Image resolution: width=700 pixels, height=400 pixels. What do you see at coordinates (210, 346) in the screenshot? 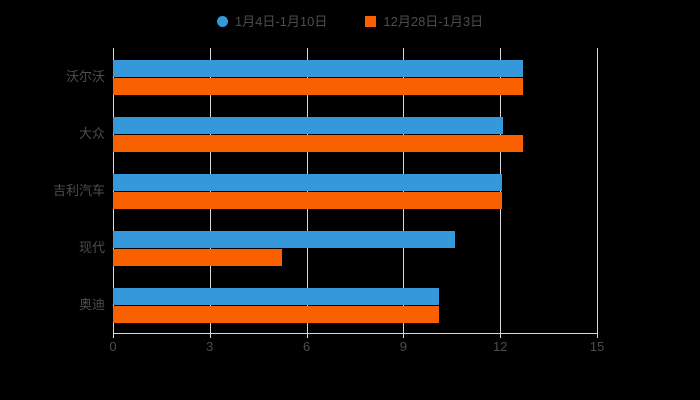
I see `x-axis-tick-label: 3` at bounding box center [210, 346].